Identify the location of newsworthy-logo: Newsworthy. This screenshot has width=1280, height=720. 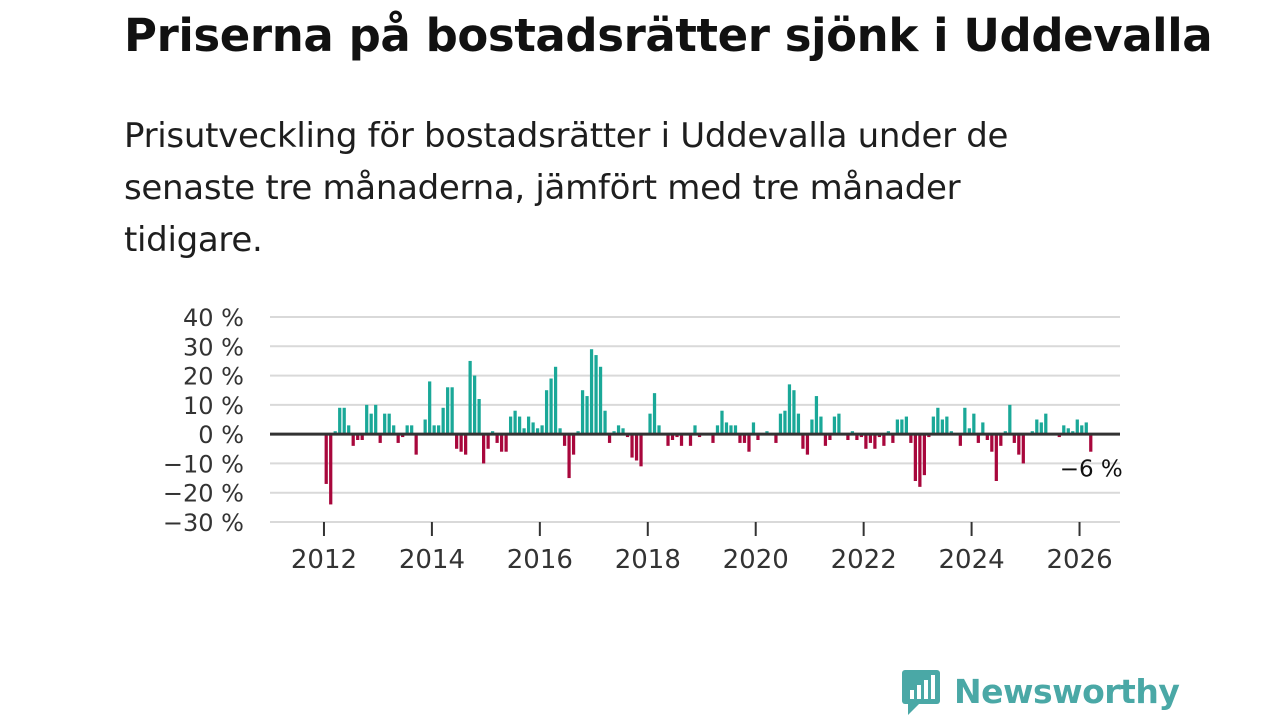
(1040, 691).